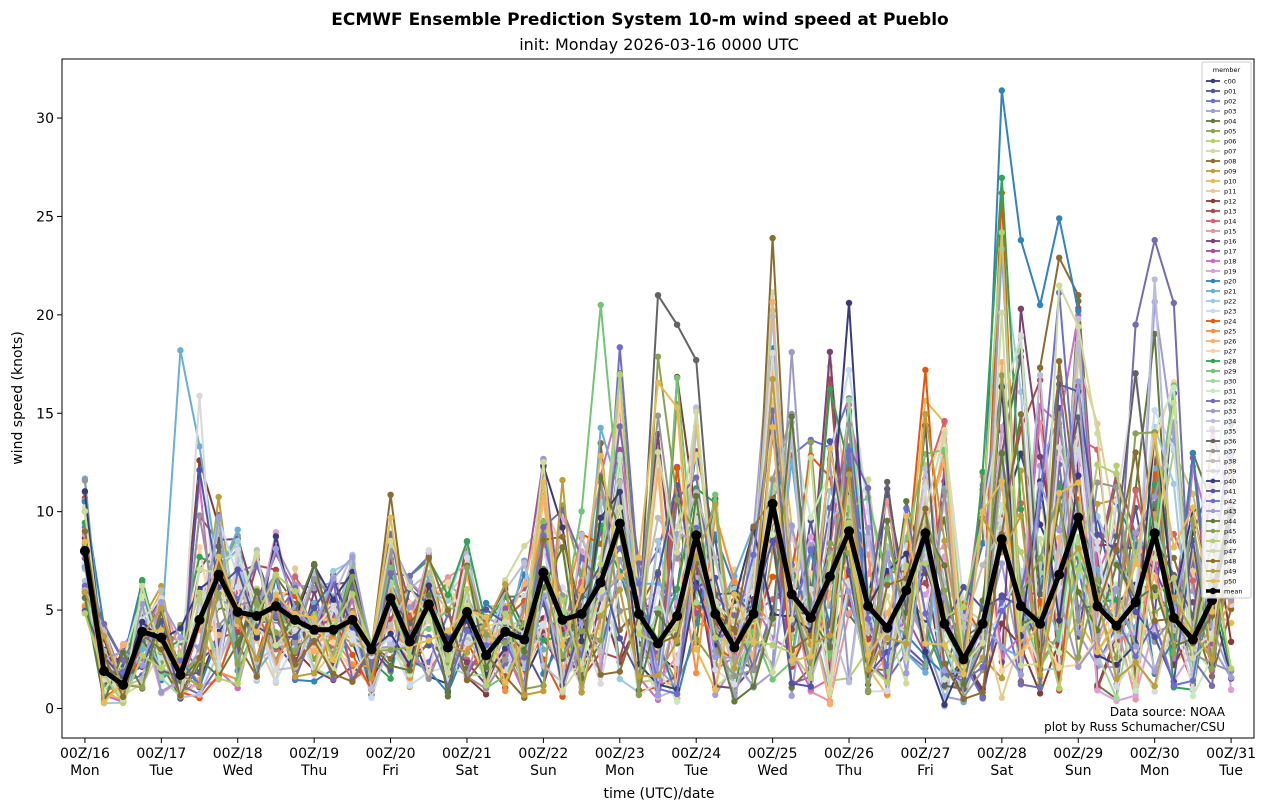 The height and width of the screenshot is (812, 1266). What do you see at coordinates (1230, 311) in the screenshot?
I see `legend-label: p23` at bounding box center [1230, 311].